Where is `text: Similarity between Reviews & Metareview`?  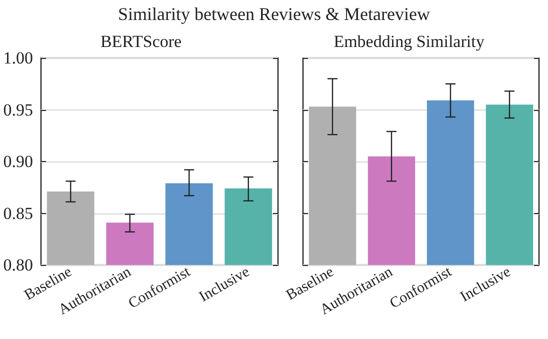
text: Similarity between Reviews & Metareview is located at coordinates (274, 14).